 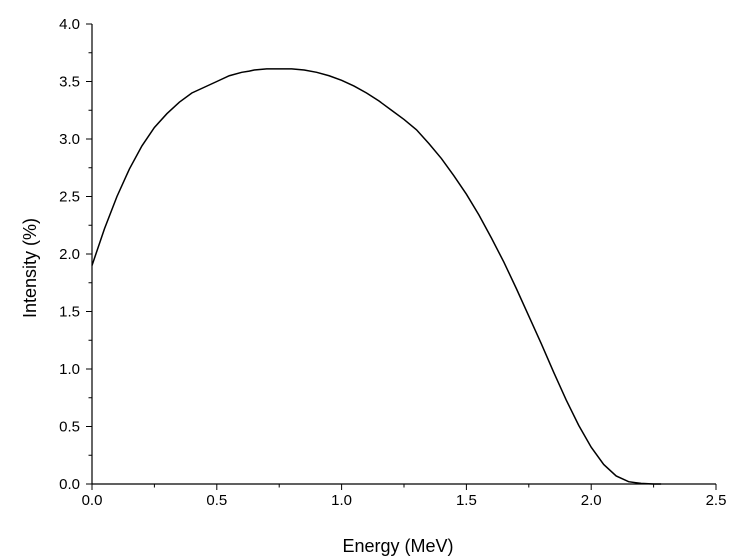 I want to click on y-tick-label: 3.0, so click(x=69, y=139).